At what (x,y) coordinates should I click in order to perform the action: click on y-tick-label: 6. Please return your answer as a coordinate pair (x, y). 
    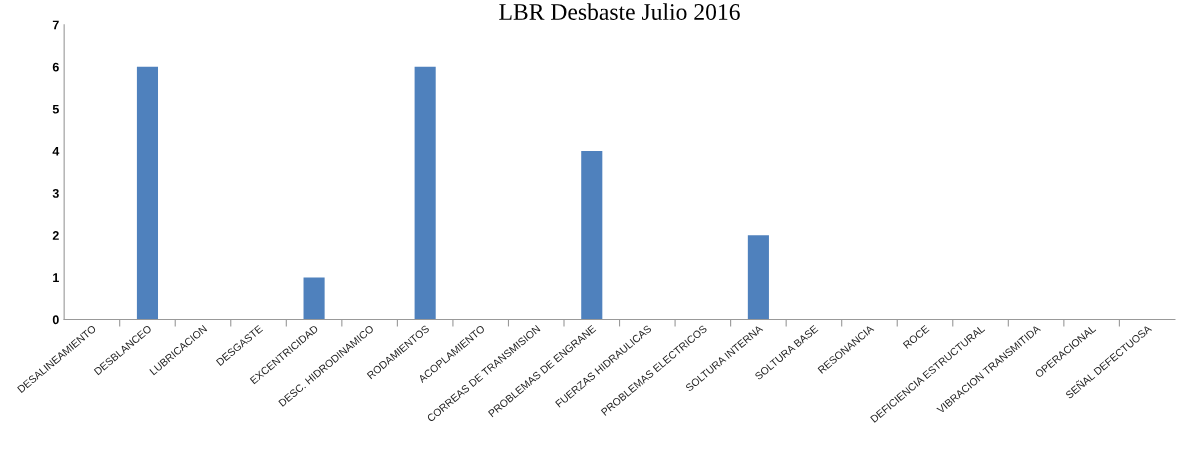
    Looking at the image, I should click on (55, 67).